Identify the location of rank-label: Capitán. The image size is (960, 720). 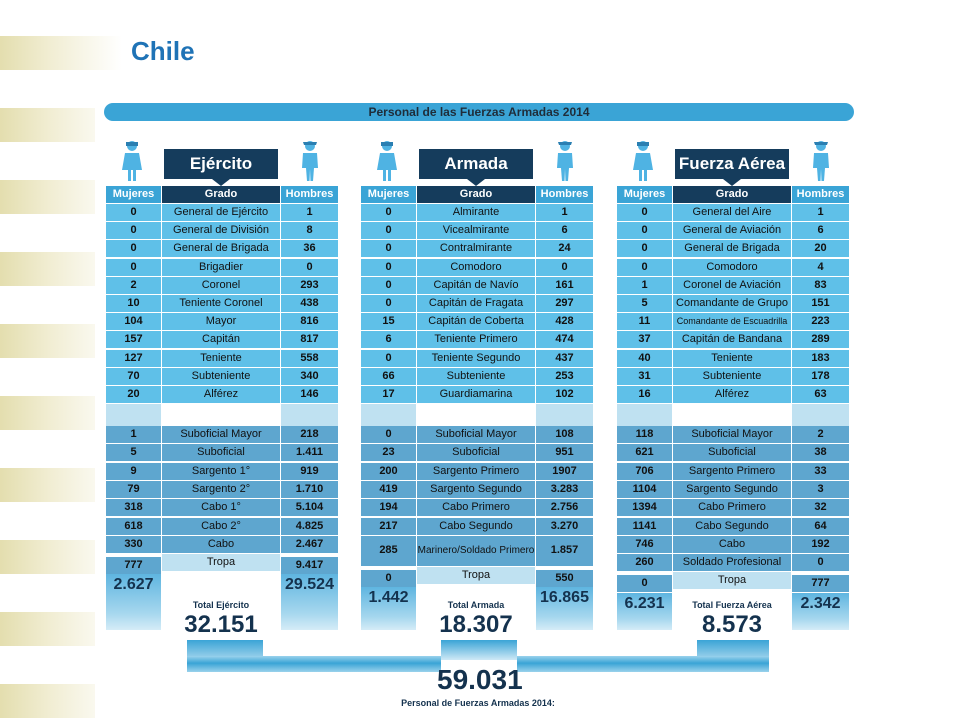
(221, 340).